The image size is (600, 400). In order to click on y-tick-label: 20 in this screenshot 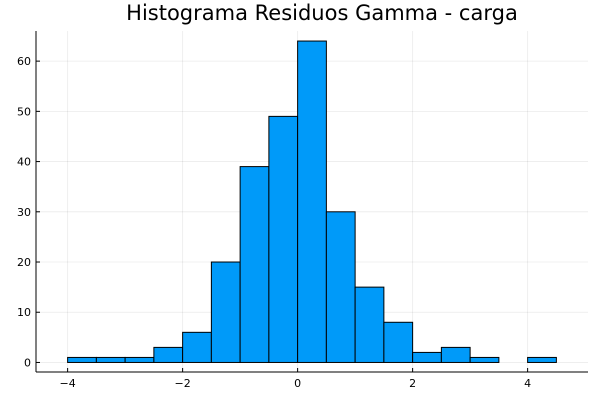, I will do `click(24, 262)`.